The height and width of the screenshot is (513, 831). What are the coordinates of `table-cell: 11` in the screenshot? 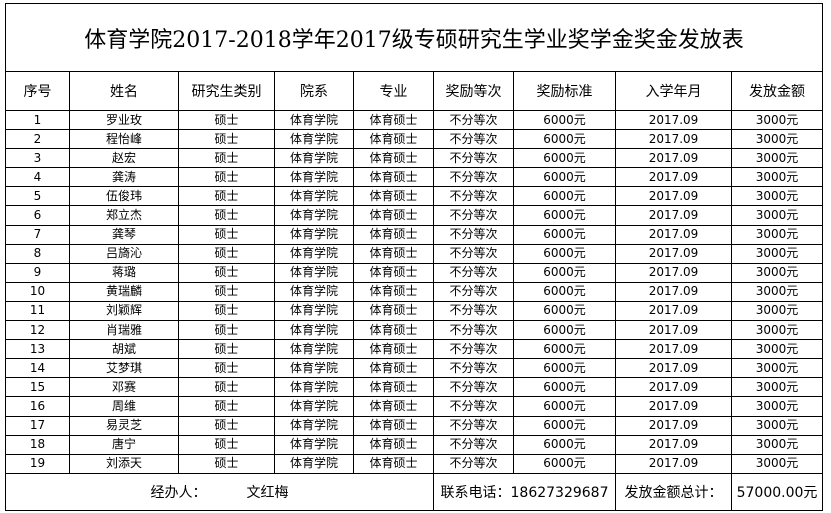 It's located at (37, 311).